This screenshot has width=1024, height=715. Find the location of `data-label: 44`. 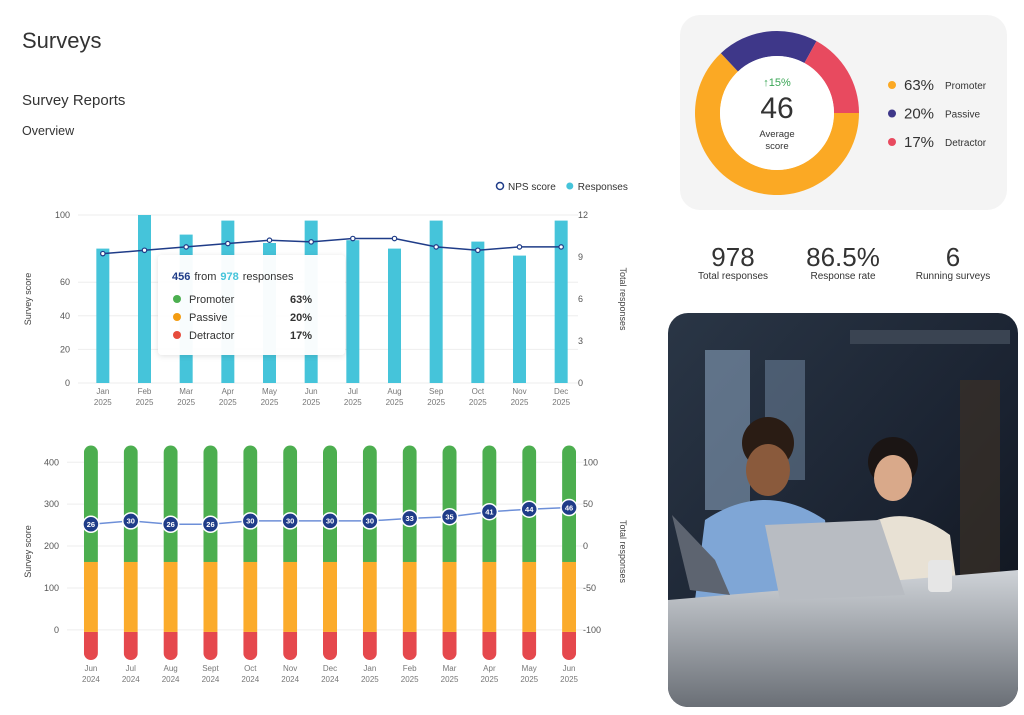

data-label: 44 is located at coordinates (529, 509).